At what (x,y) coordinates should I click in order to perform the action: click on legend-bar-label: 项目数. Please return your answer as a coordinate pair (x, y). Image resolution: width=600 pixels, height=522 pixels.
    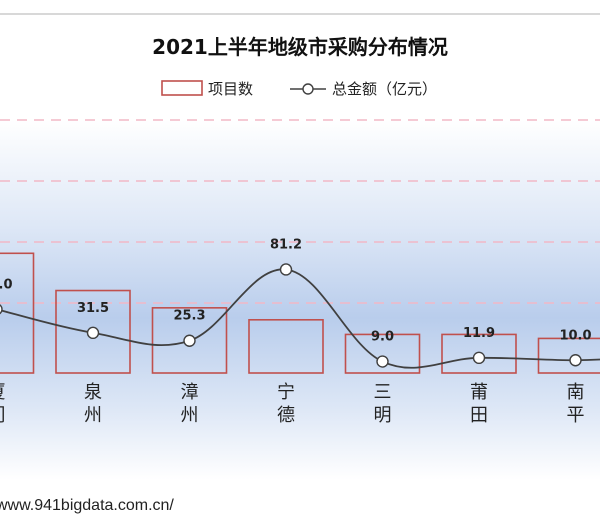
    Looking at the image, I should click on (230, 89).